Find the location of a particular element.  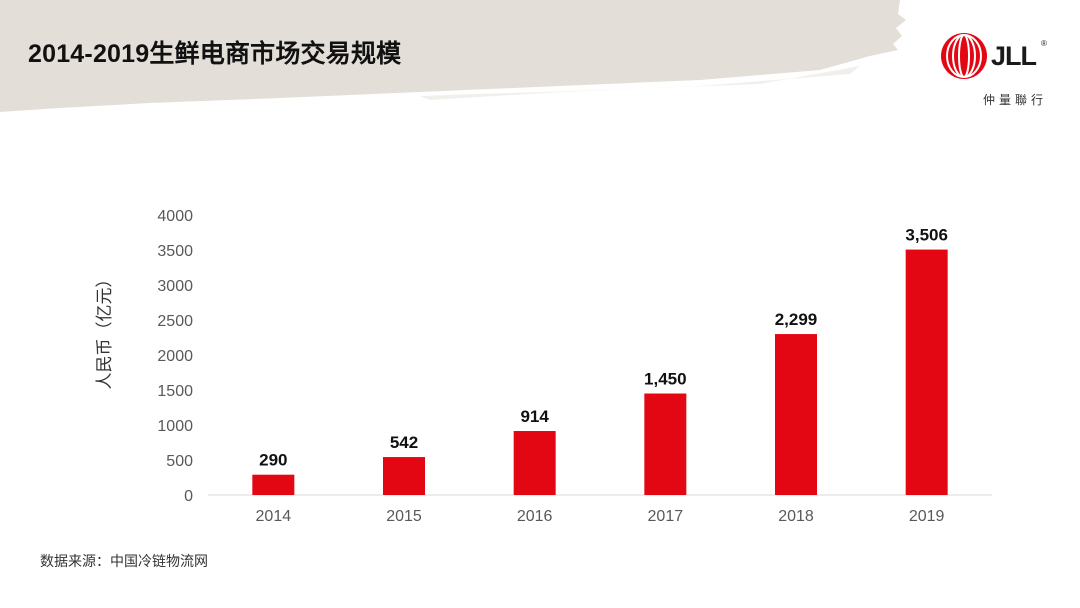

logo-subtitle: 仲量聯行 is located at coordinates (1015, 100).